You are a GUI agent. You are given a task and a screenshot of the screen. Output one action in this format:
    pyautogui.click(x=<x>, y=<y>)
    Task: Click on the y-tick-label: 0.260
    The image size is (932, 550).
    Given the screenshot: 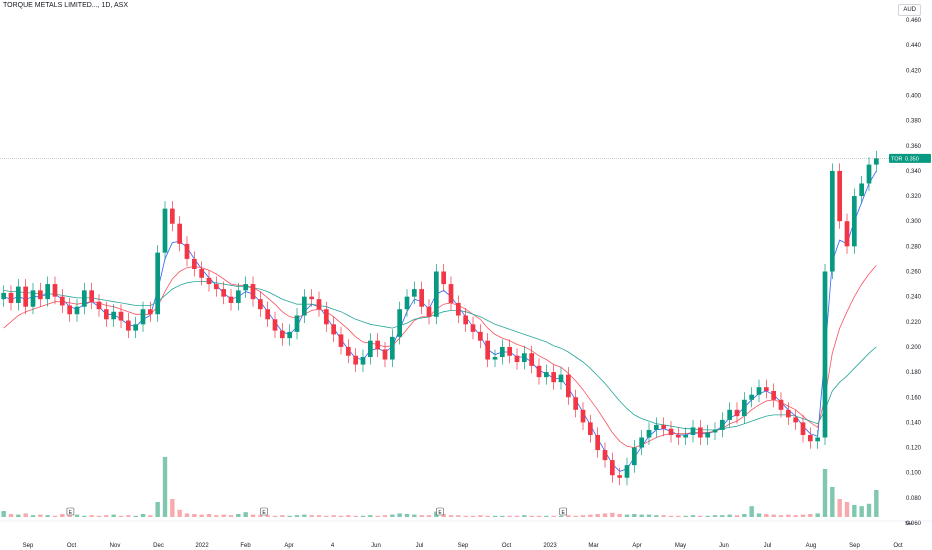 What is the action you would take?
    pyautogui.click(x=914, y=273)
    